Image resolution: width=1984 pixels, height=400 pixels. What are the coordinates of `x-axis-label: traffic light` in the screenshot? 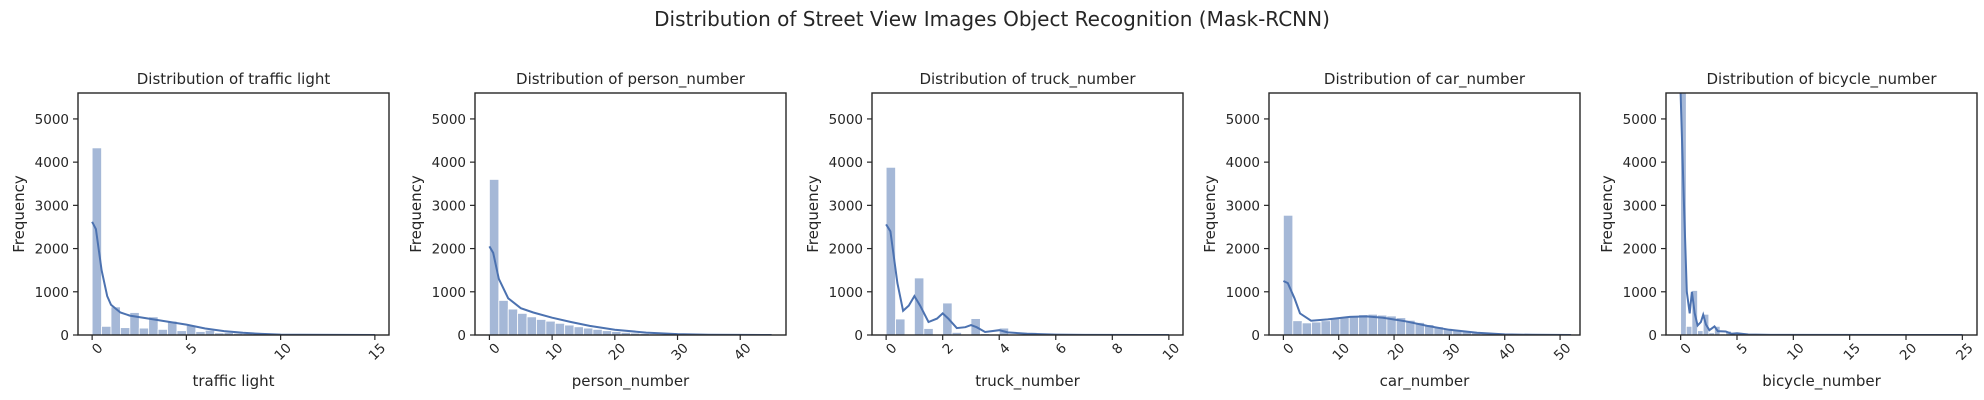 It's located at (233, 381).